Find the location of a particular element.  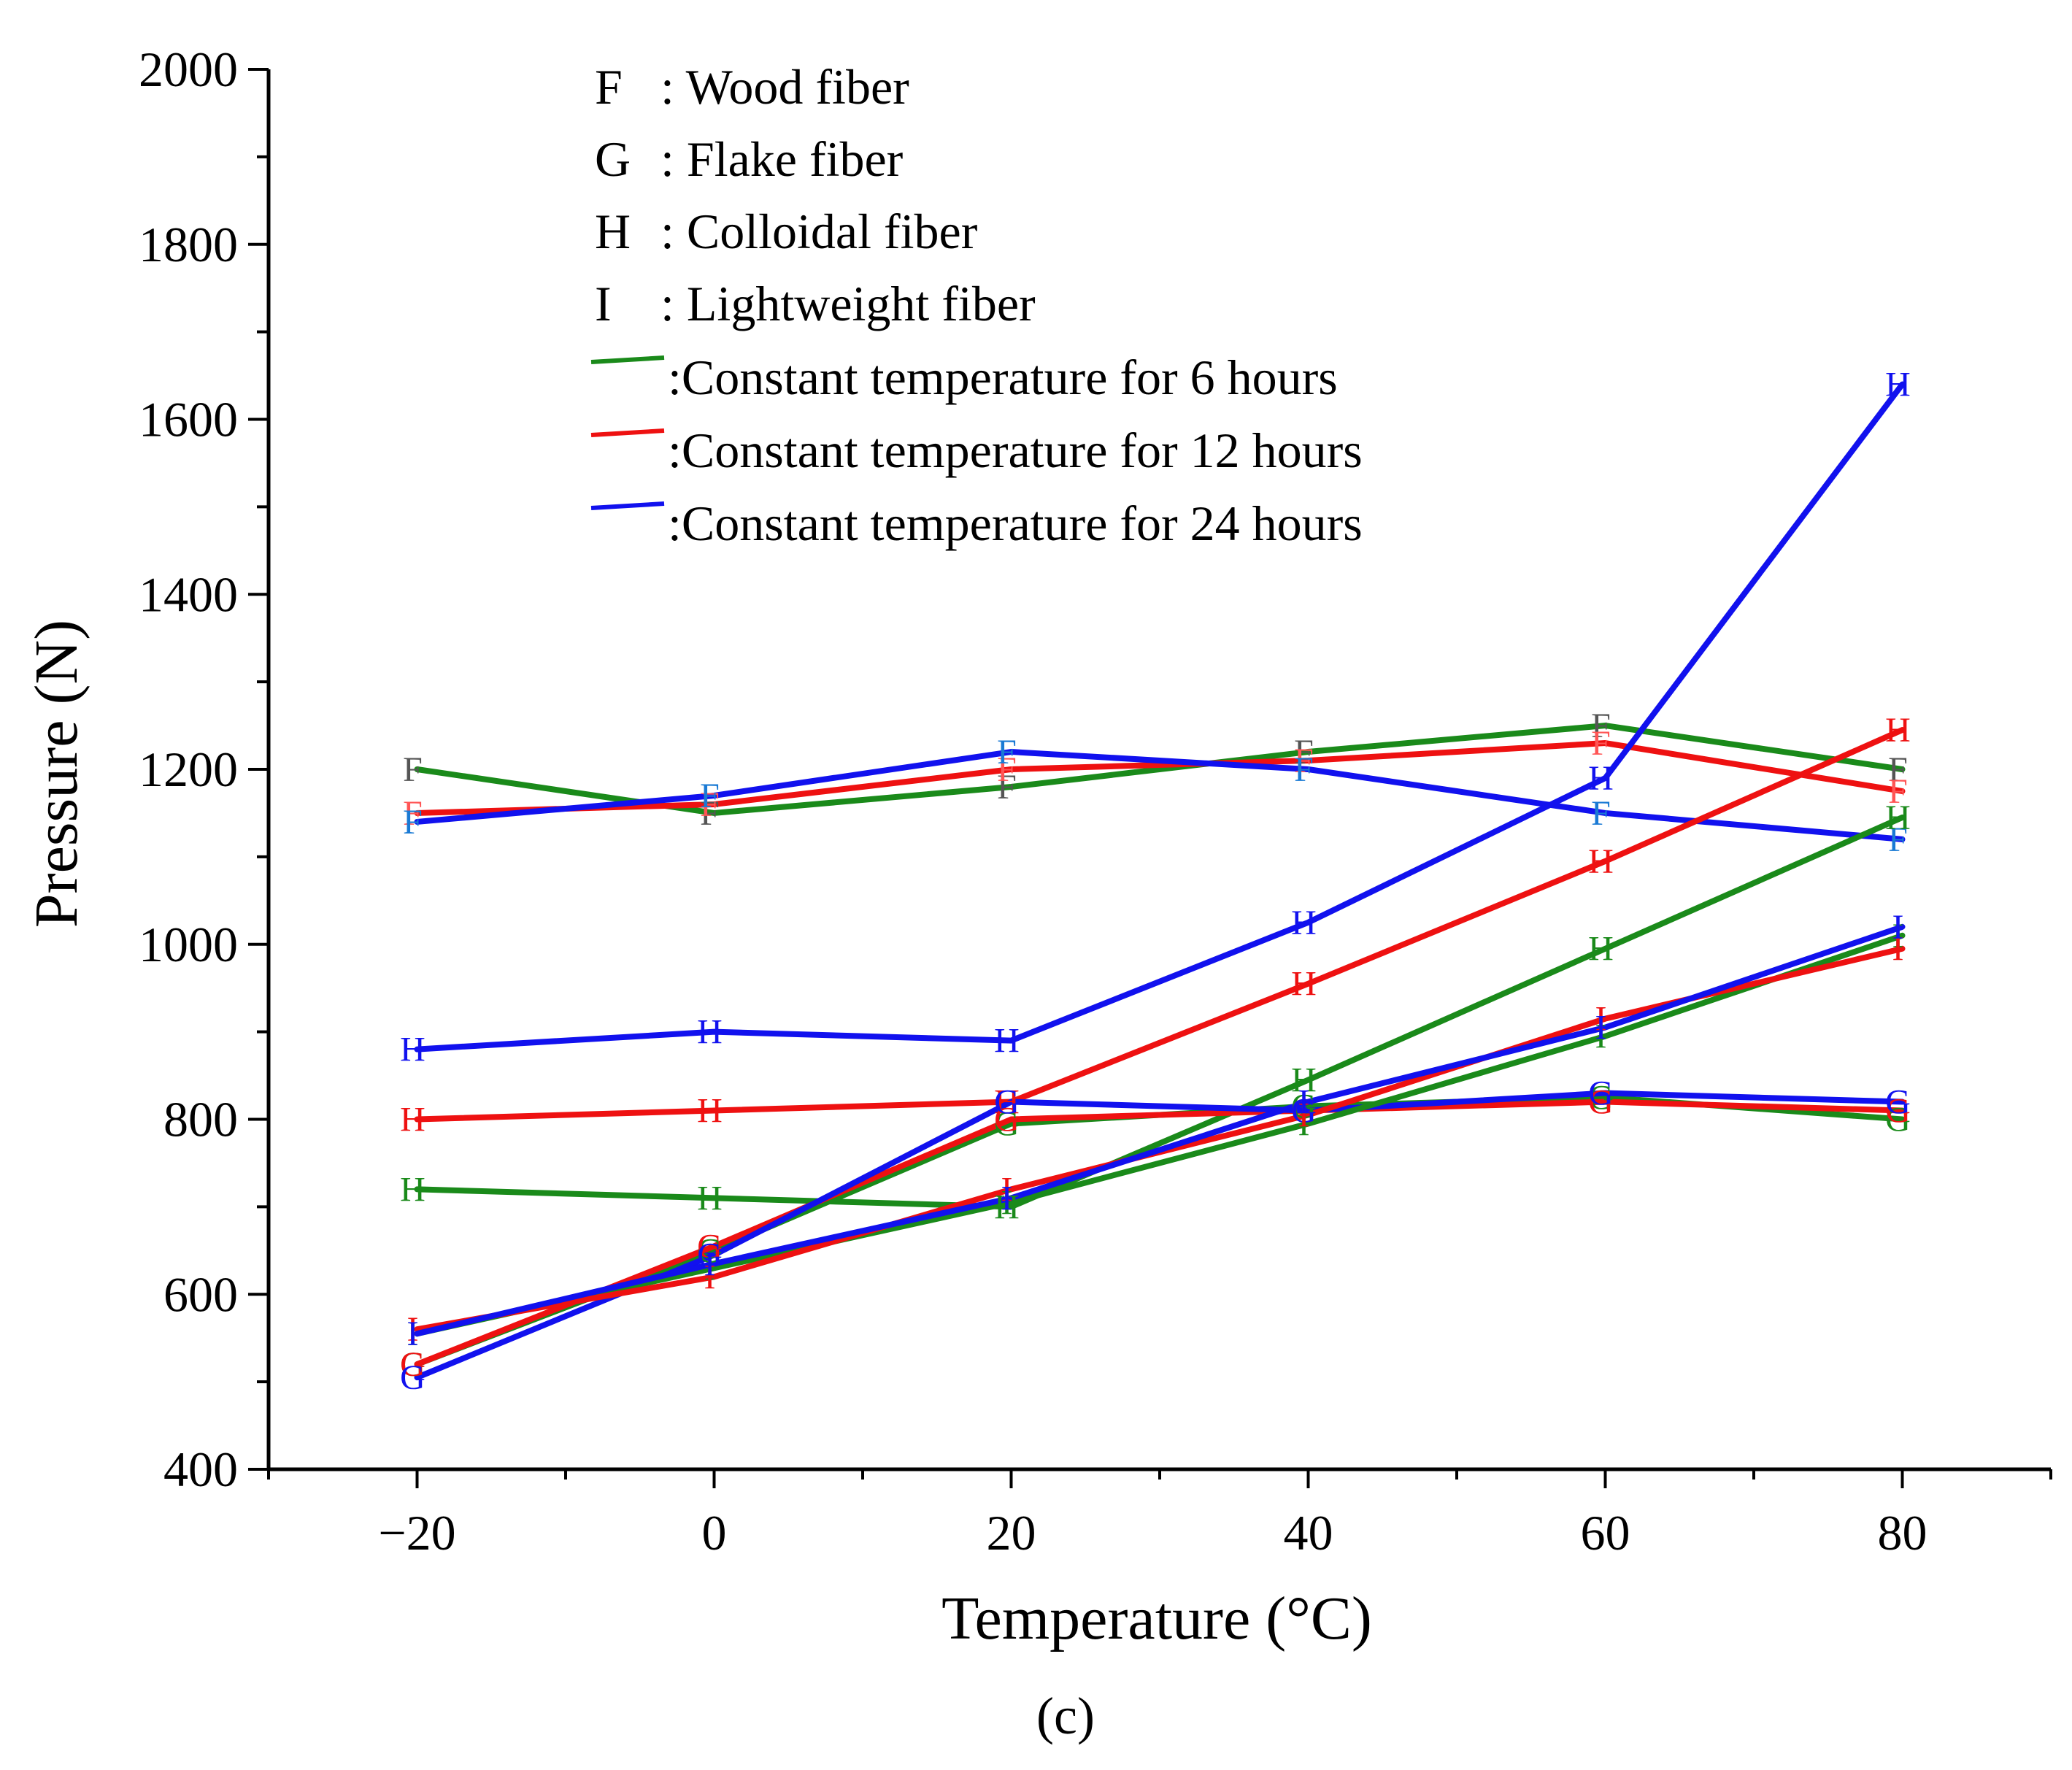

x-tick-label: 0 is located at coordinates (714, 1533).